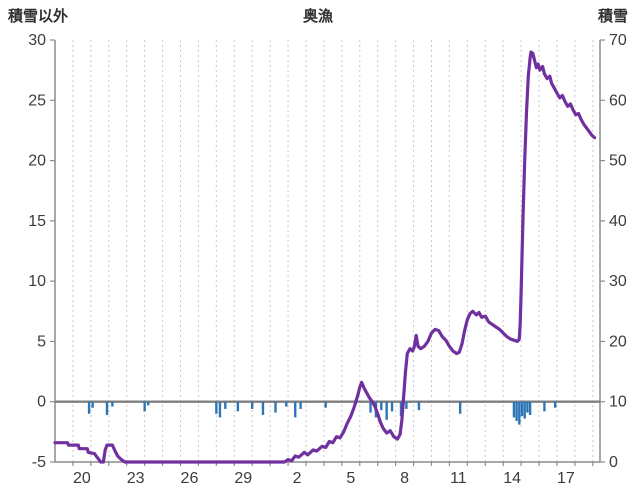 The width and height of the screenshot is (636, 501). Describe the element at coordinates (618, 40) in the screenshot. I see `right-tick-label: 70` at that location.